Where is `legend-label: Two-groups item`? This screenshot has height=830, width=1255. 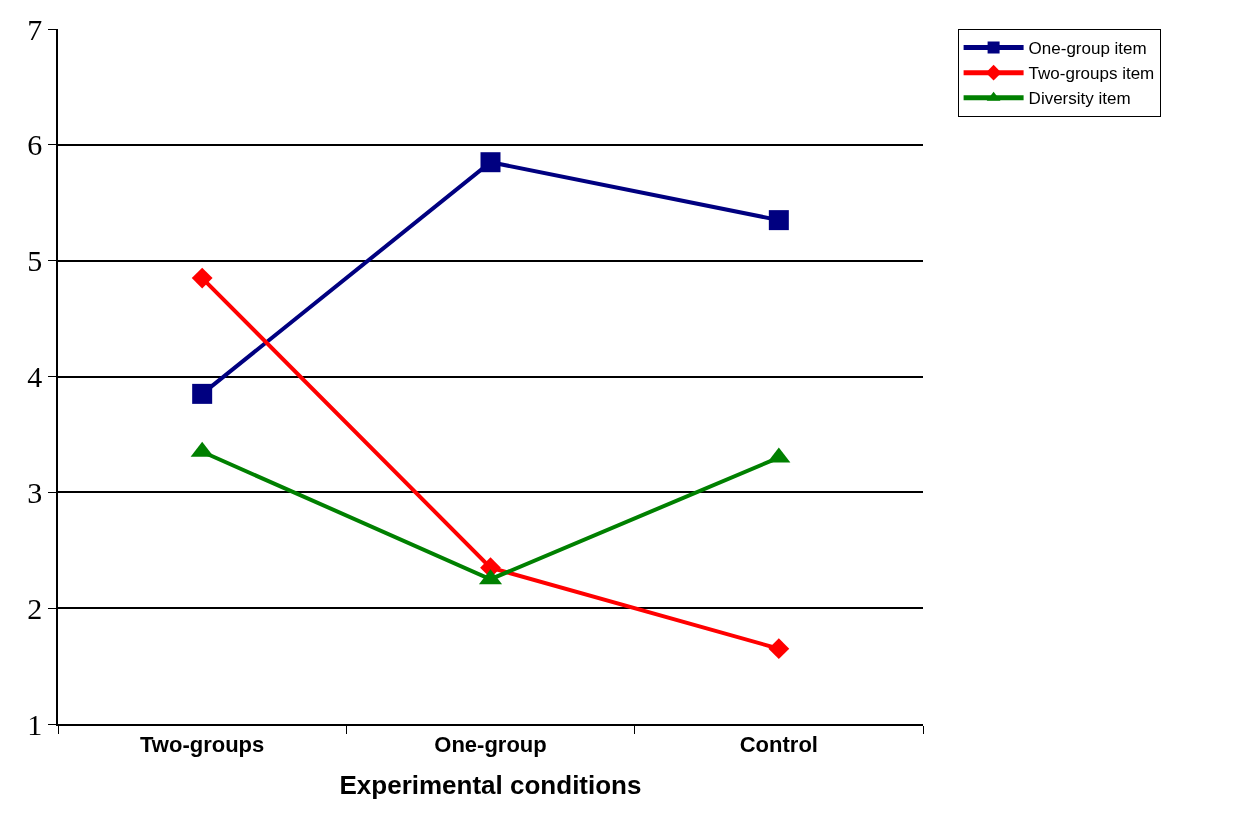 legend-label: Two-groups item is located at coordinates (1091, 74).